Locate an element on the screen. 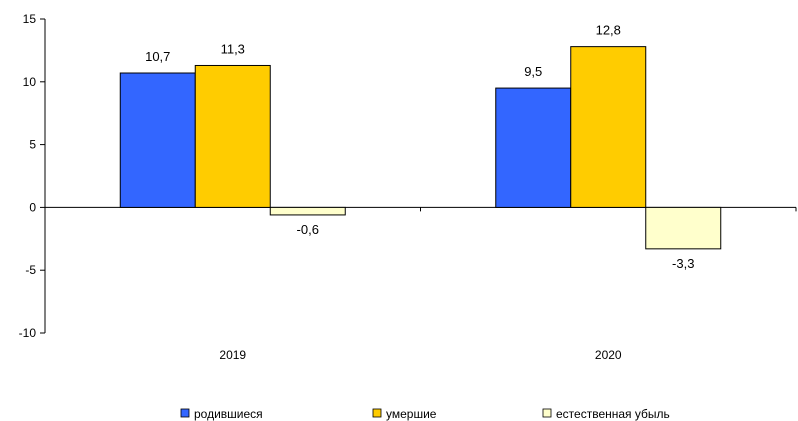 This screenshot has height=421, width=798. y-tick-label: 5 is located at coordinates (32, 145).